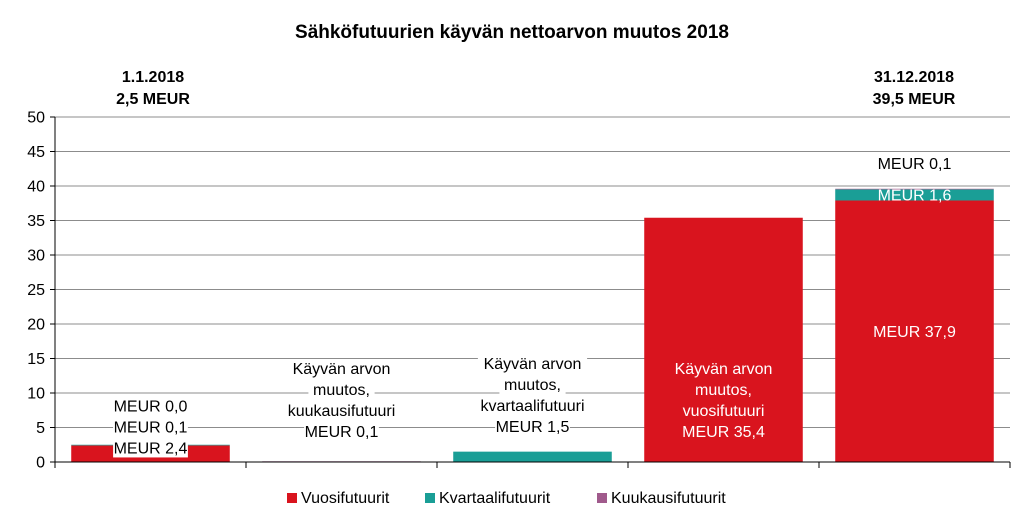 This screenshot has width=1024, height=532. I want to click on header-right-date: 31.12.2018, so click(914, 77).